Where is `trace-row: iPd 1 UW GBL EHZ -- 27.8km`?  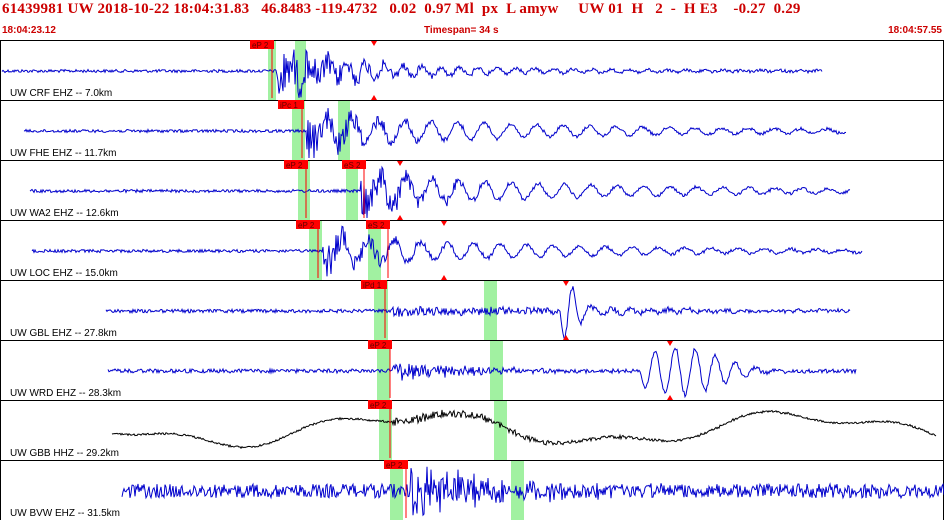 trace-row: iPd 1 UW GBL EHZ -- 27.8km is located at coordinates (472, 310).